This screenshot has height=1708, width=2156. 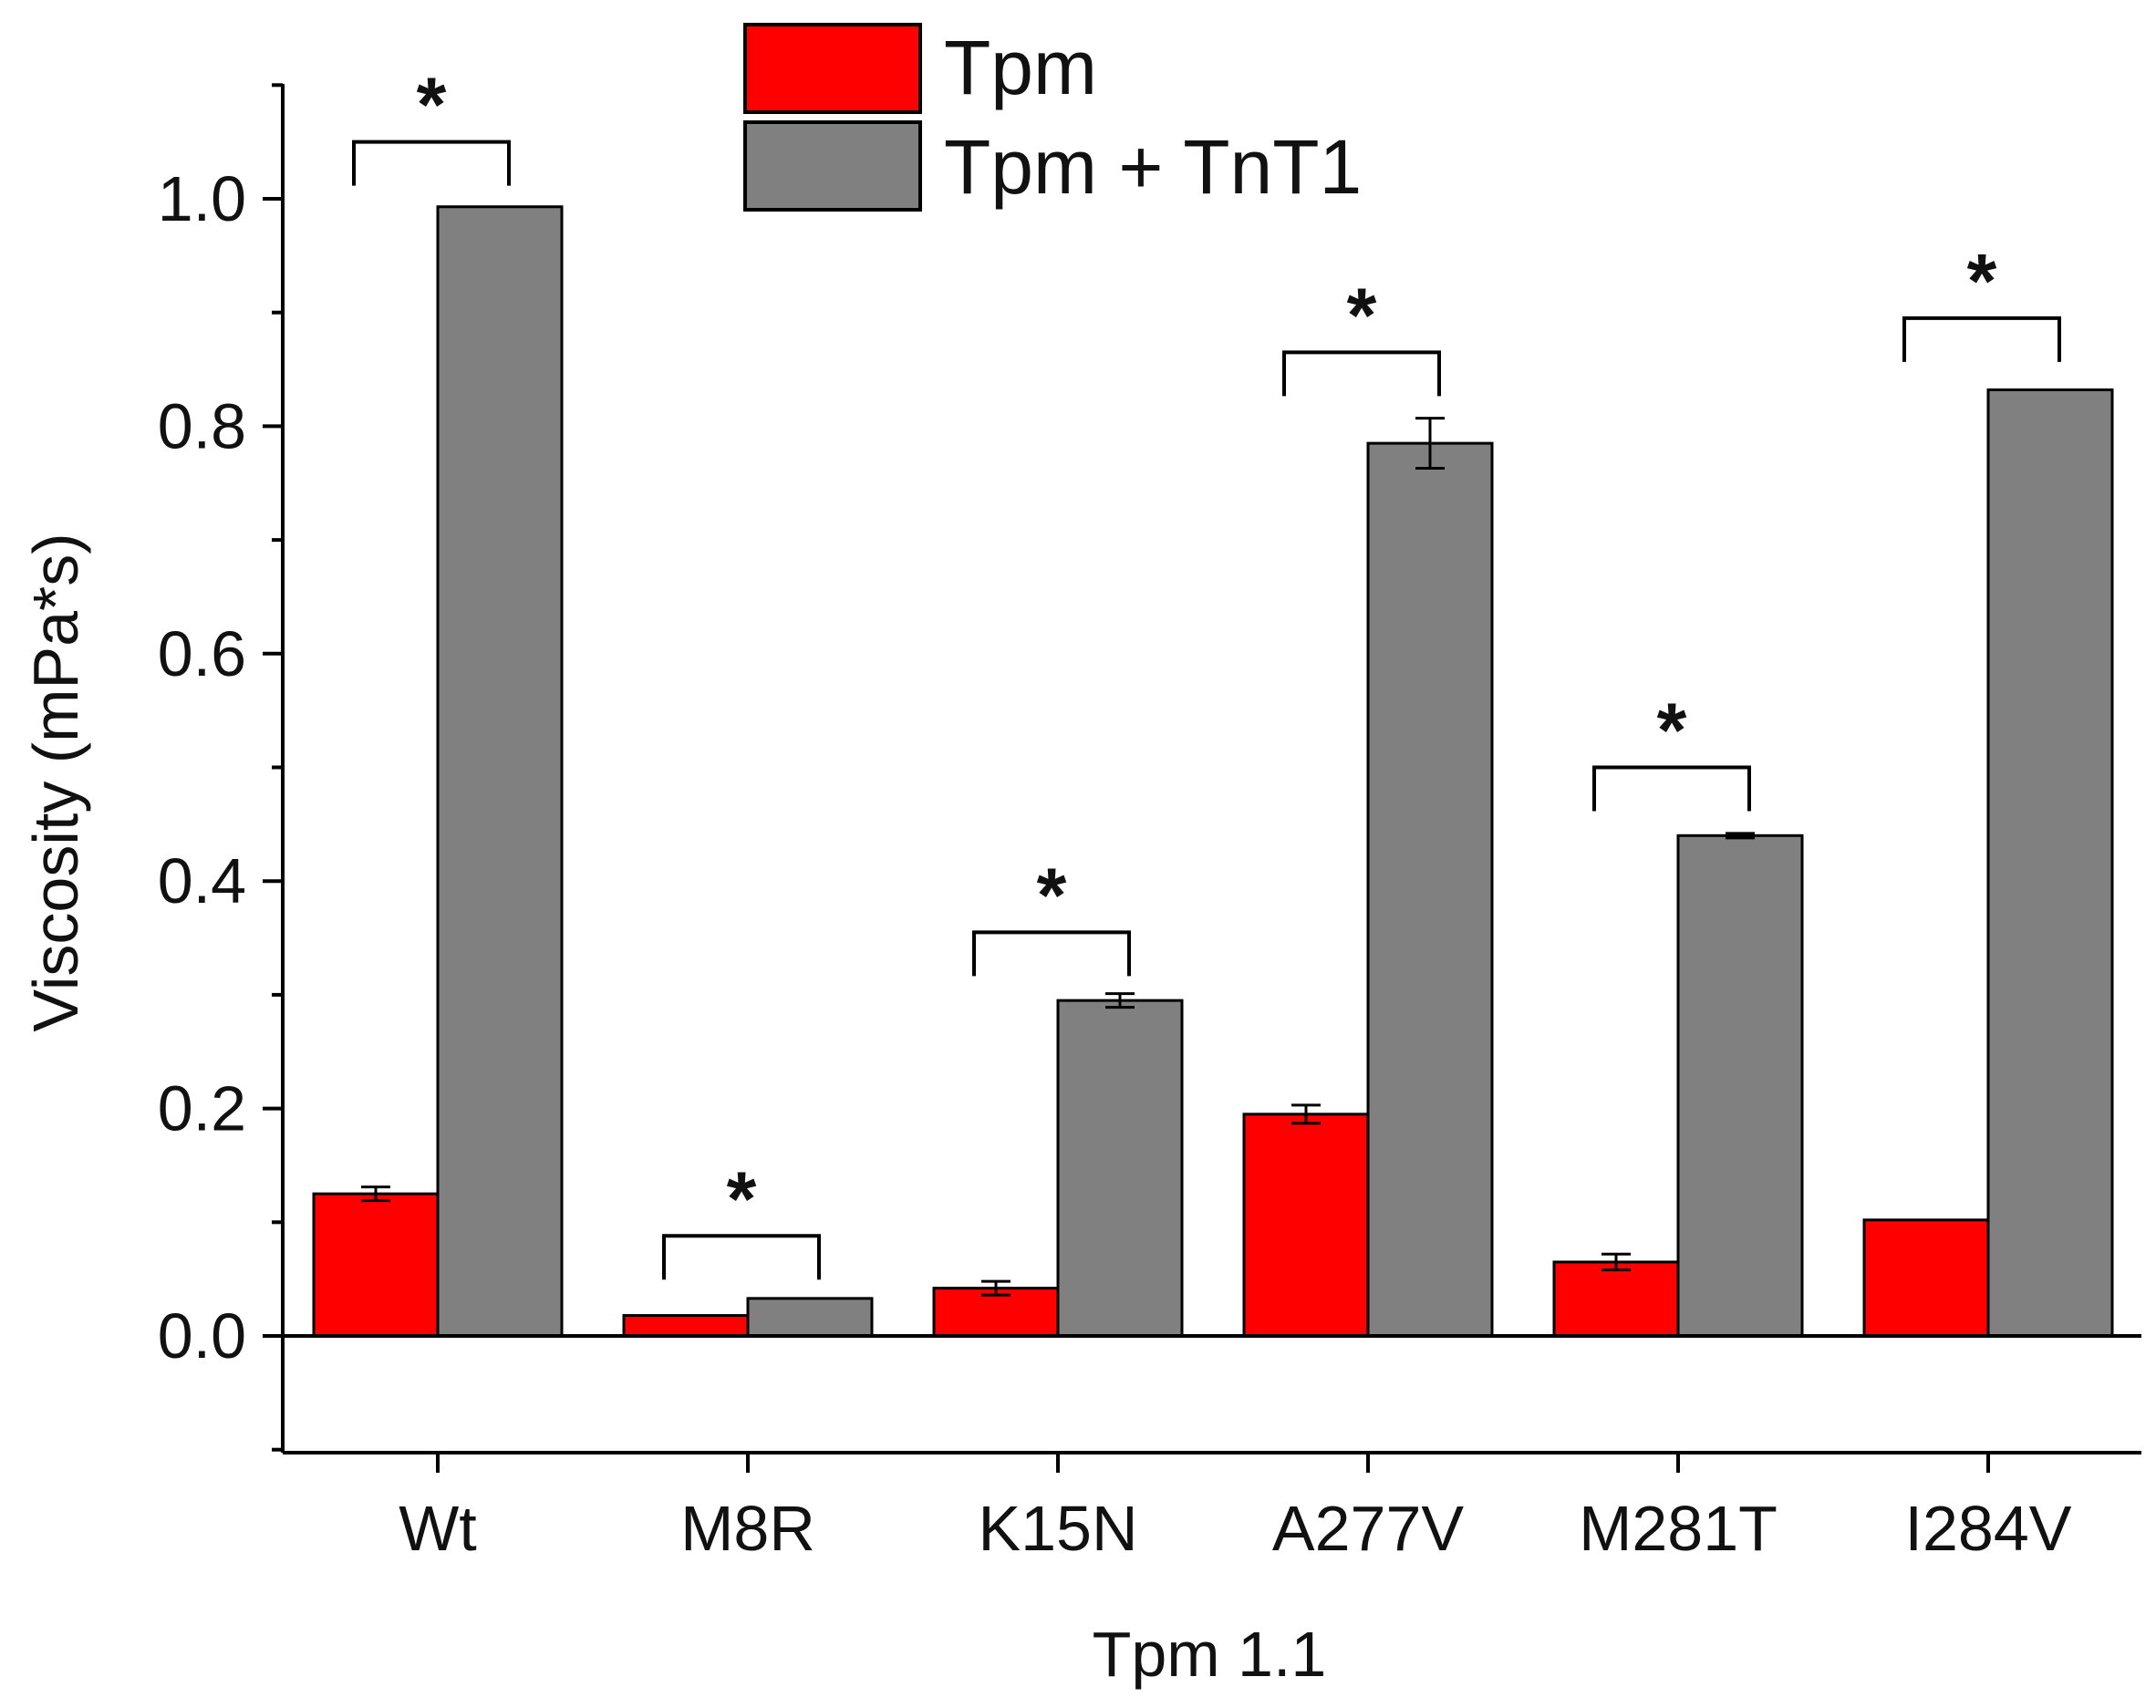 I want to click on legend-label-tpm-tnt1: Tpm + TnT1, so click(x=1153, y=167).